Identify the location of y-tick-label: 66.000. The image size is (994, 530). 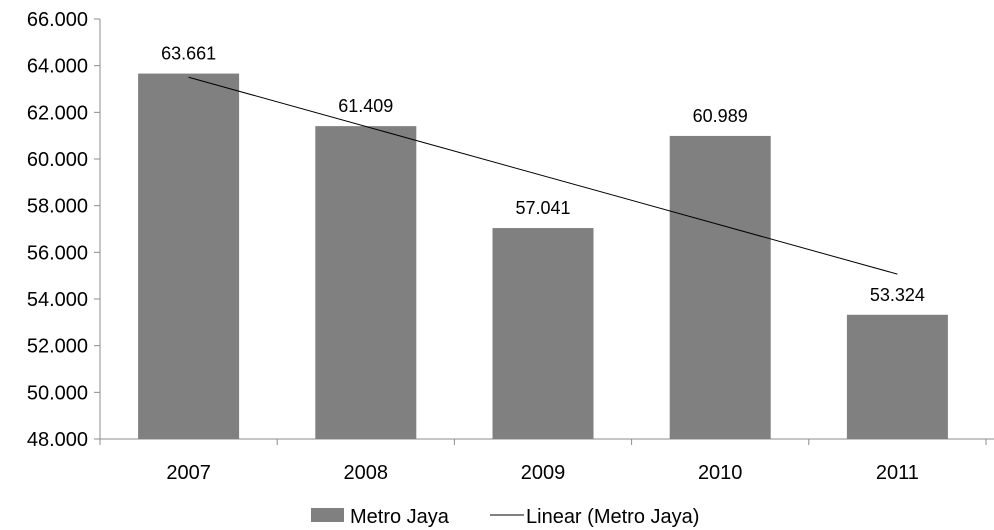
(57, 20).